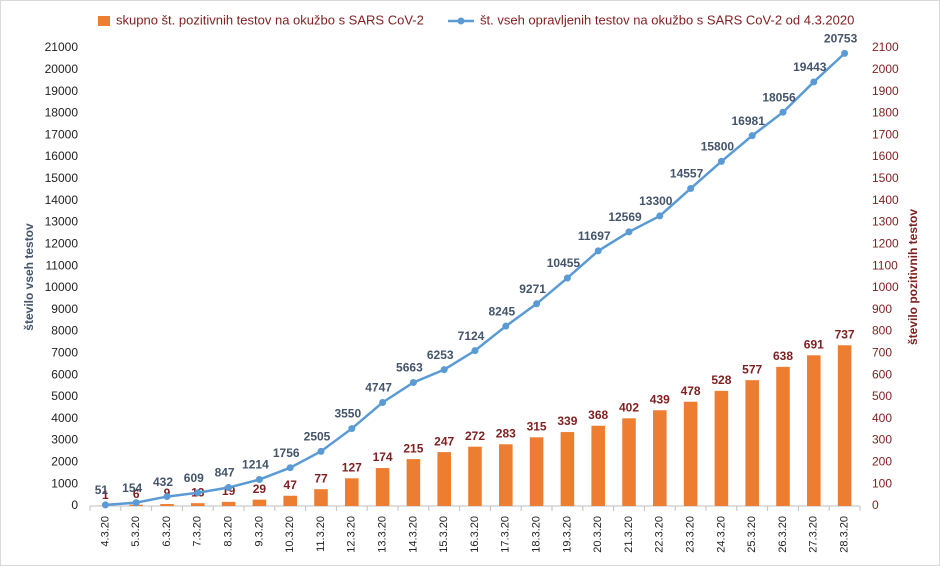 The width and height of the screenshot is (940, 566). I want to click on x-tick-label: 24.3.20, so click(721, 534).